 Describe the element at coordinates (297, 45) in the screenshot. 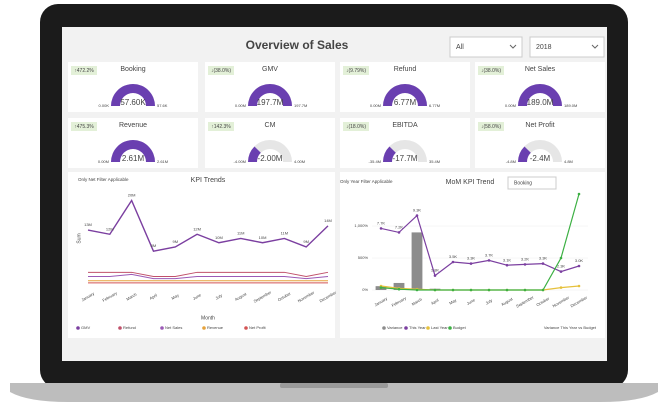

I see `dashboard-title: Overview of Sales` at that location.